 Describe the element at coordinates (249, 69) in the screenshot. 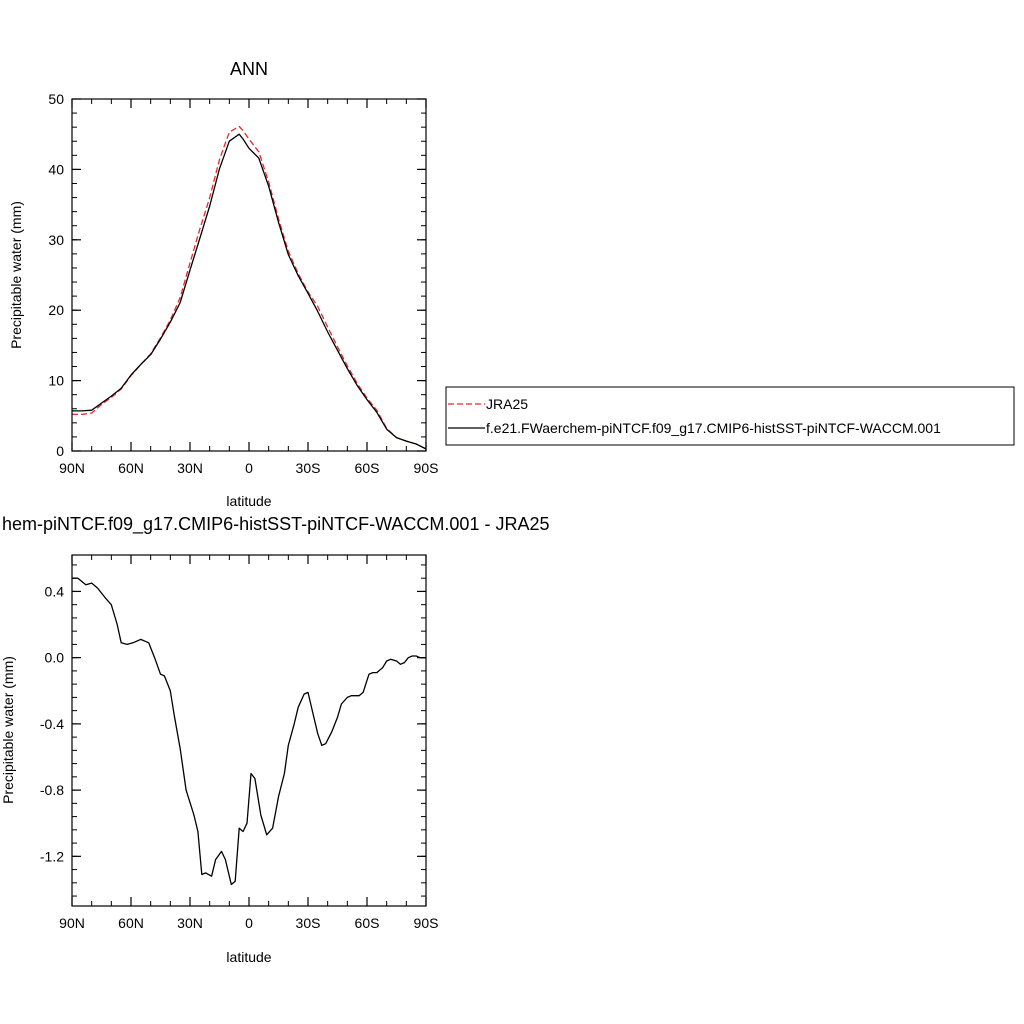

I see `top-chart-title: ANN` at that location.